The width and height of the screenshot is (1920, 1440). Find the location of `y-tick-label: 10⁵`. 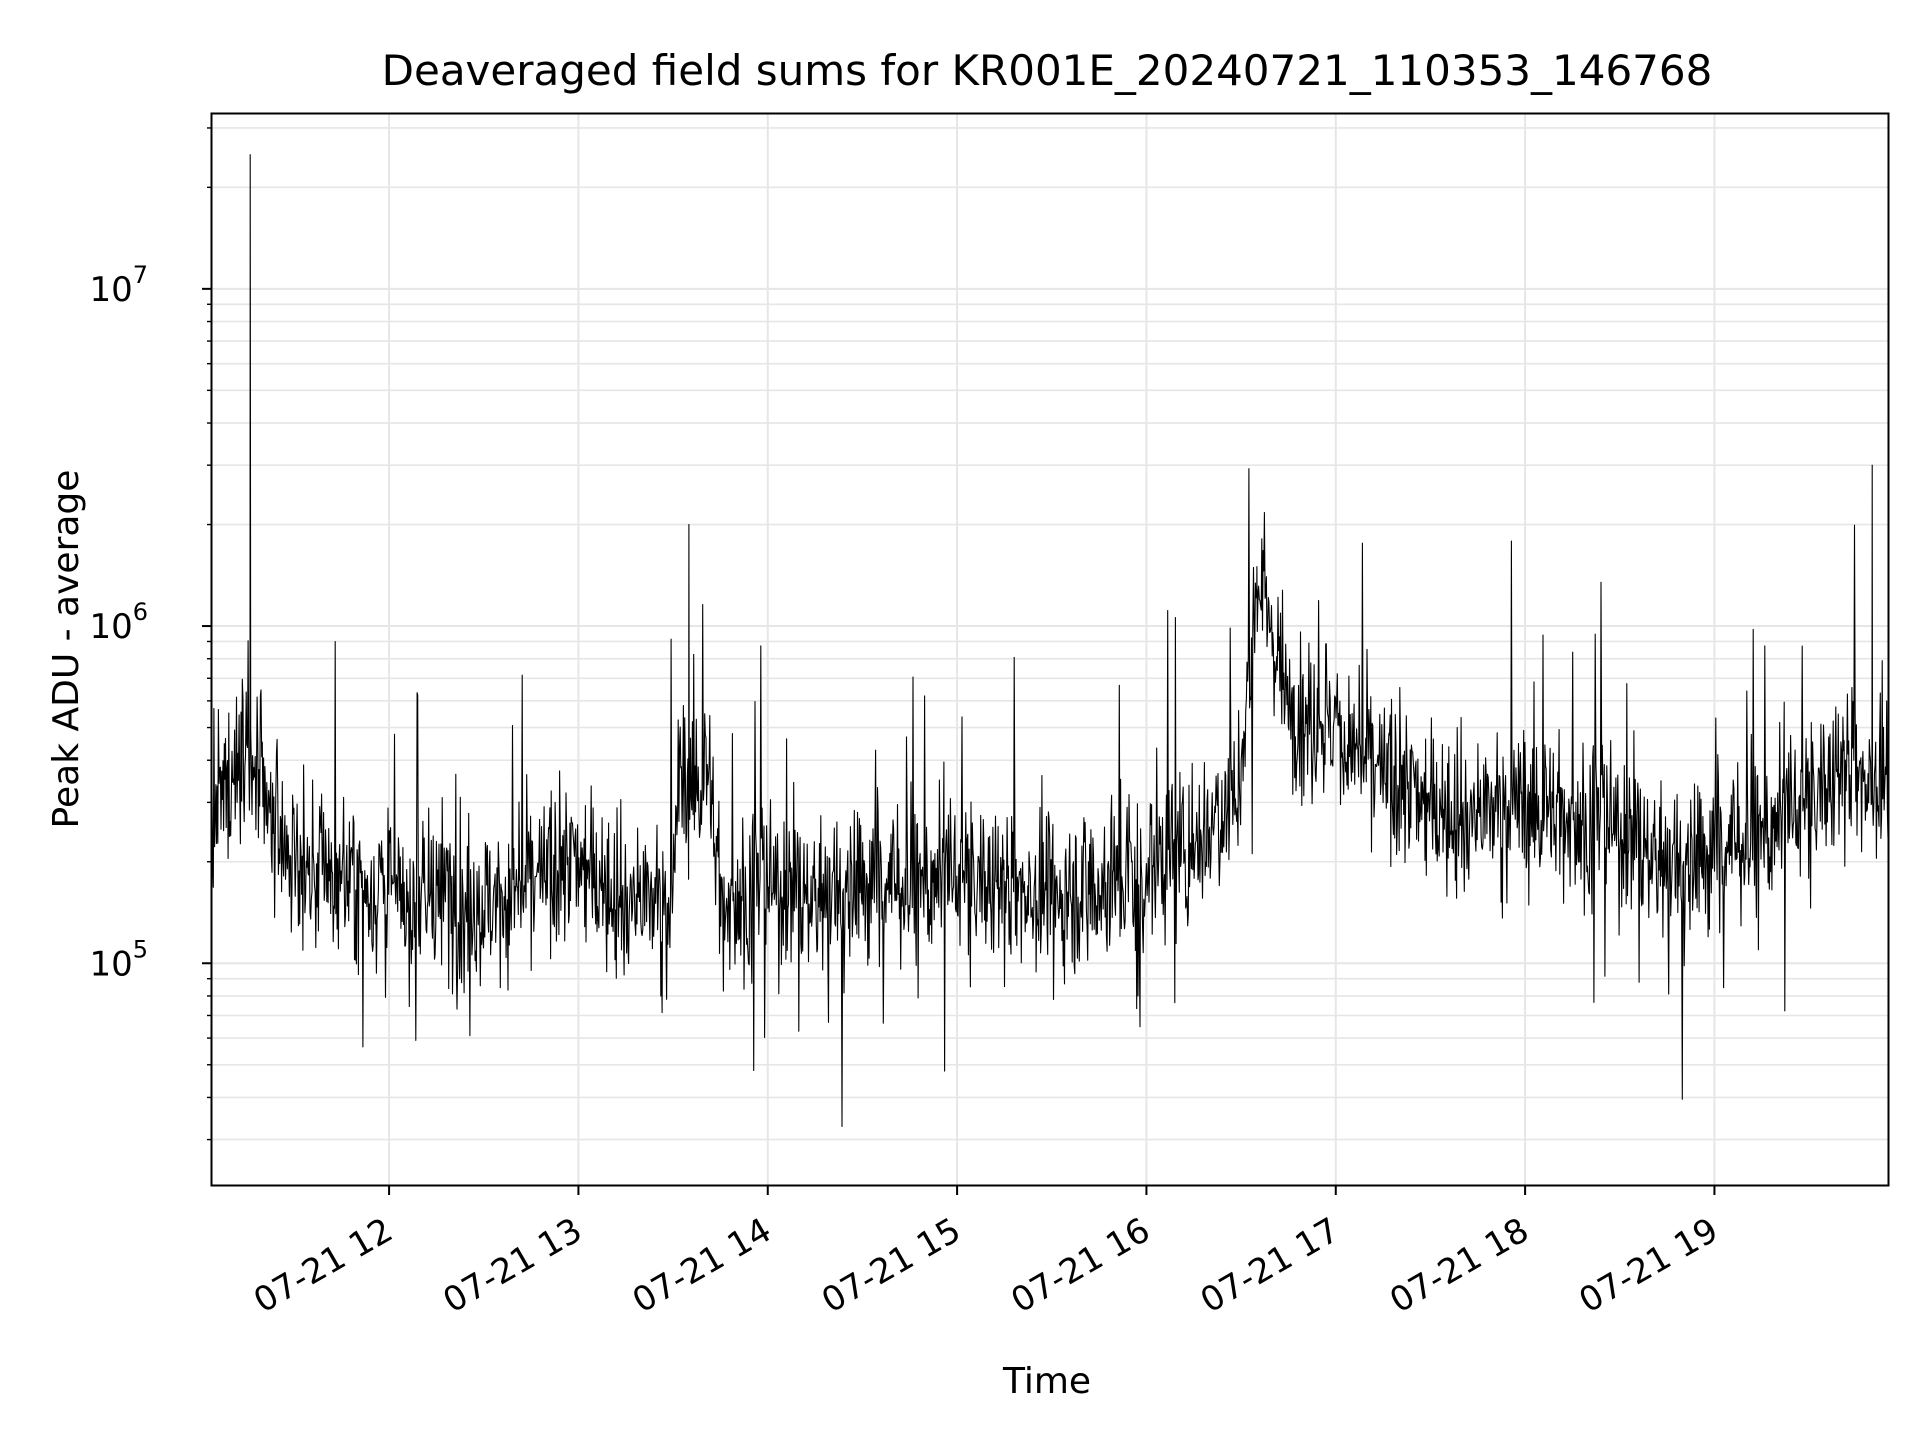

y-tick-label: 10⁵ is located at coordinates (118, 959).